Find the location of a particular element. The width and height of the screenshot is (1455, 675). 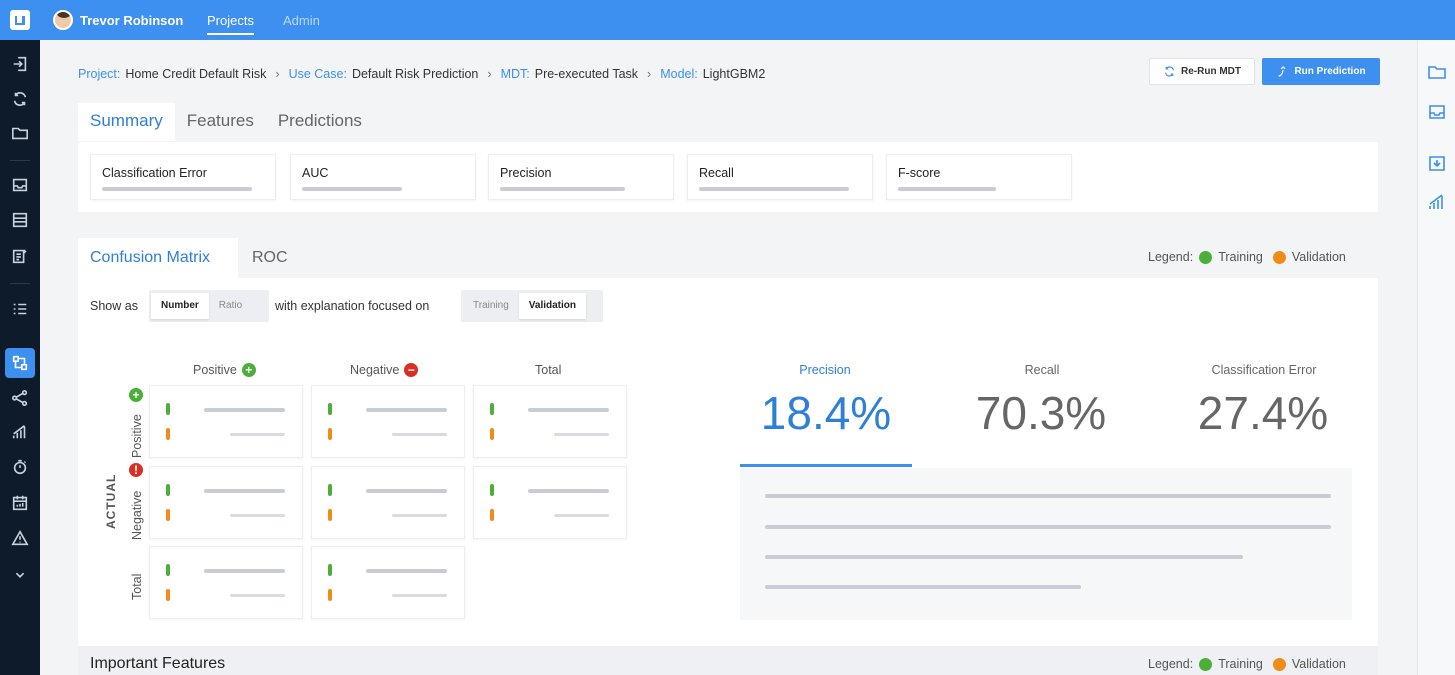

breadcrumb-usecase-label: Use Case: is located at coordinates (317, 74).